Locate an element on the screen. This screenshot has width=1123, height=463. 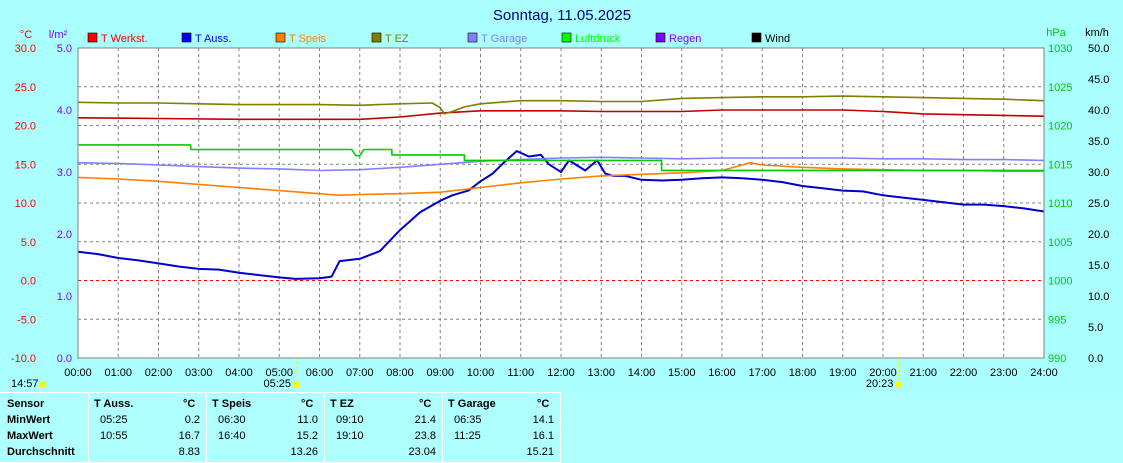
legend-label: Wind is located at coordinates (777, 39).